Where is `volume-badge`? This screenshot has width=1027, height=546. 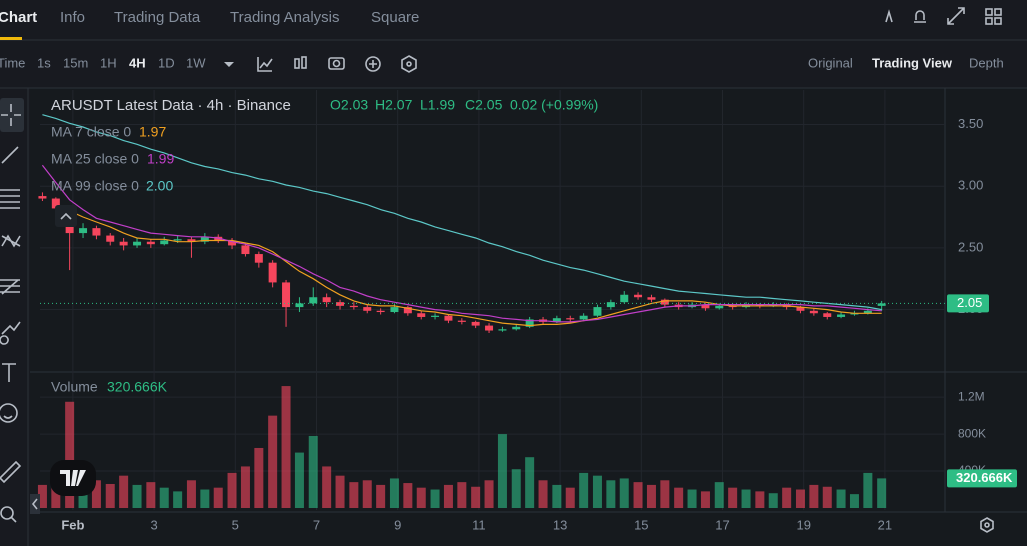
volume-badge is located at coordinates (982, 478).